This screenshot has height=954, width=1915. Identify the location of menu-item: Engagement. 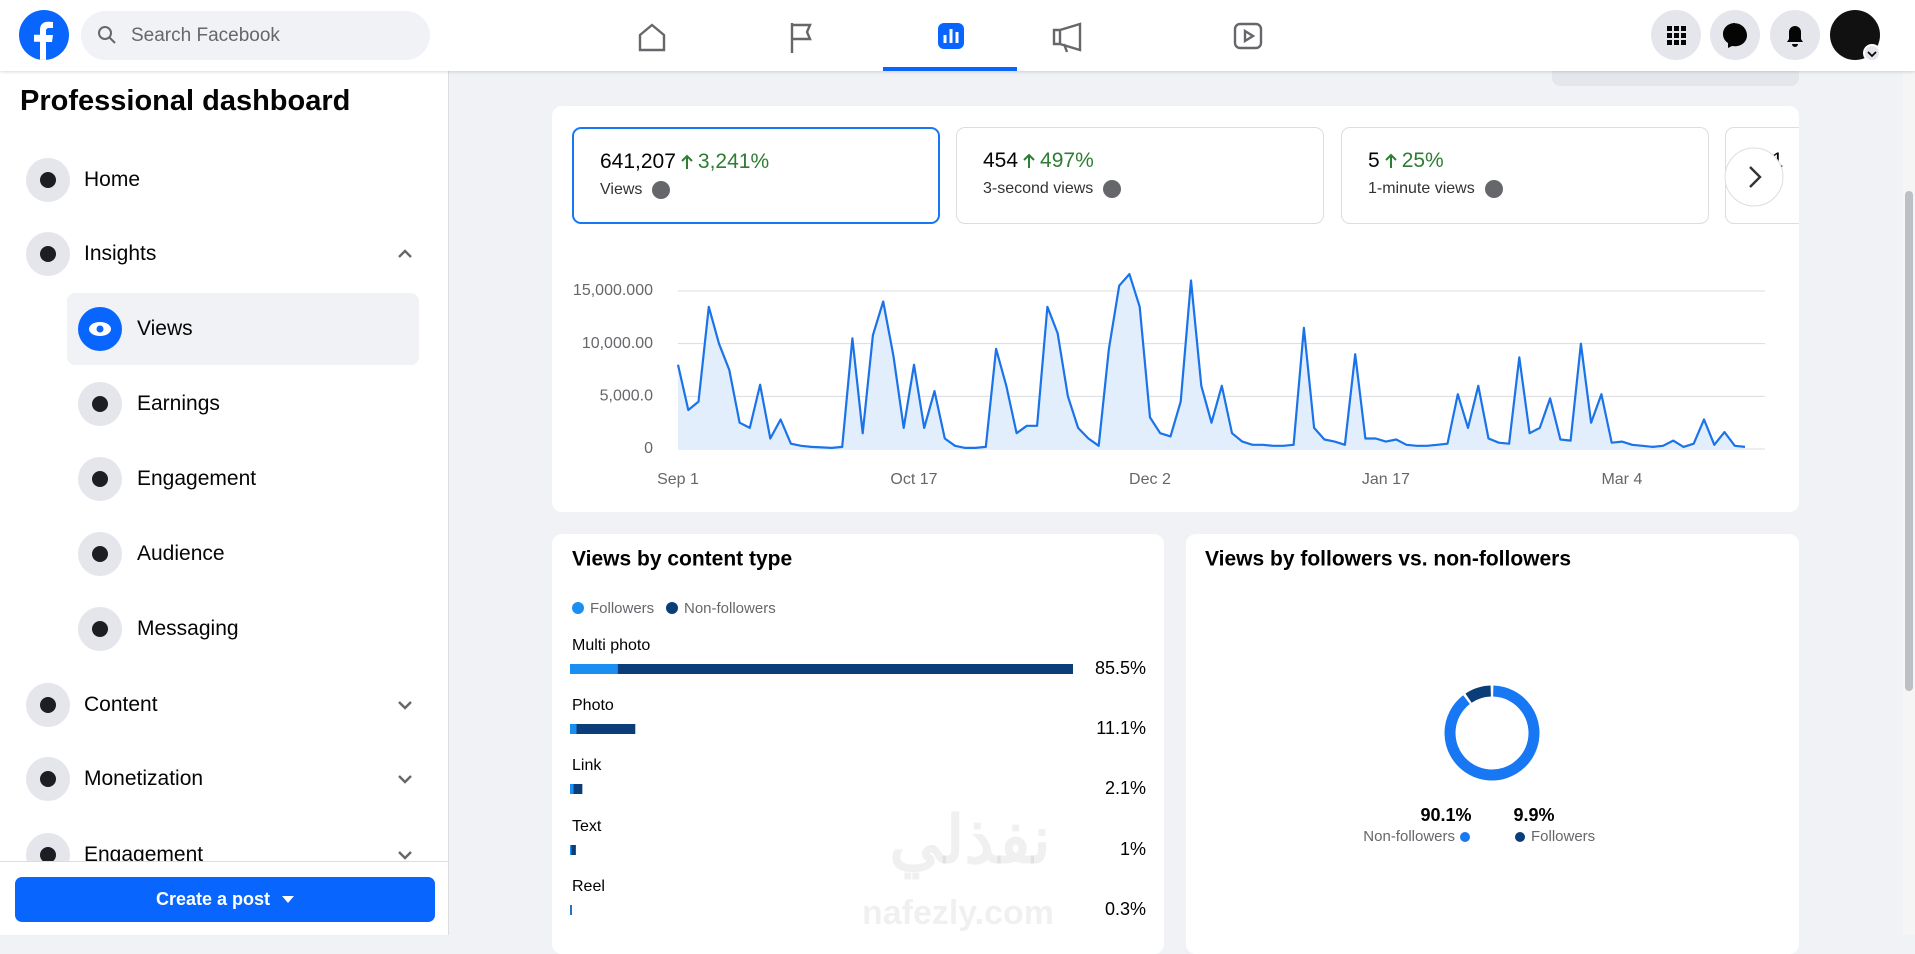
(224, 479).